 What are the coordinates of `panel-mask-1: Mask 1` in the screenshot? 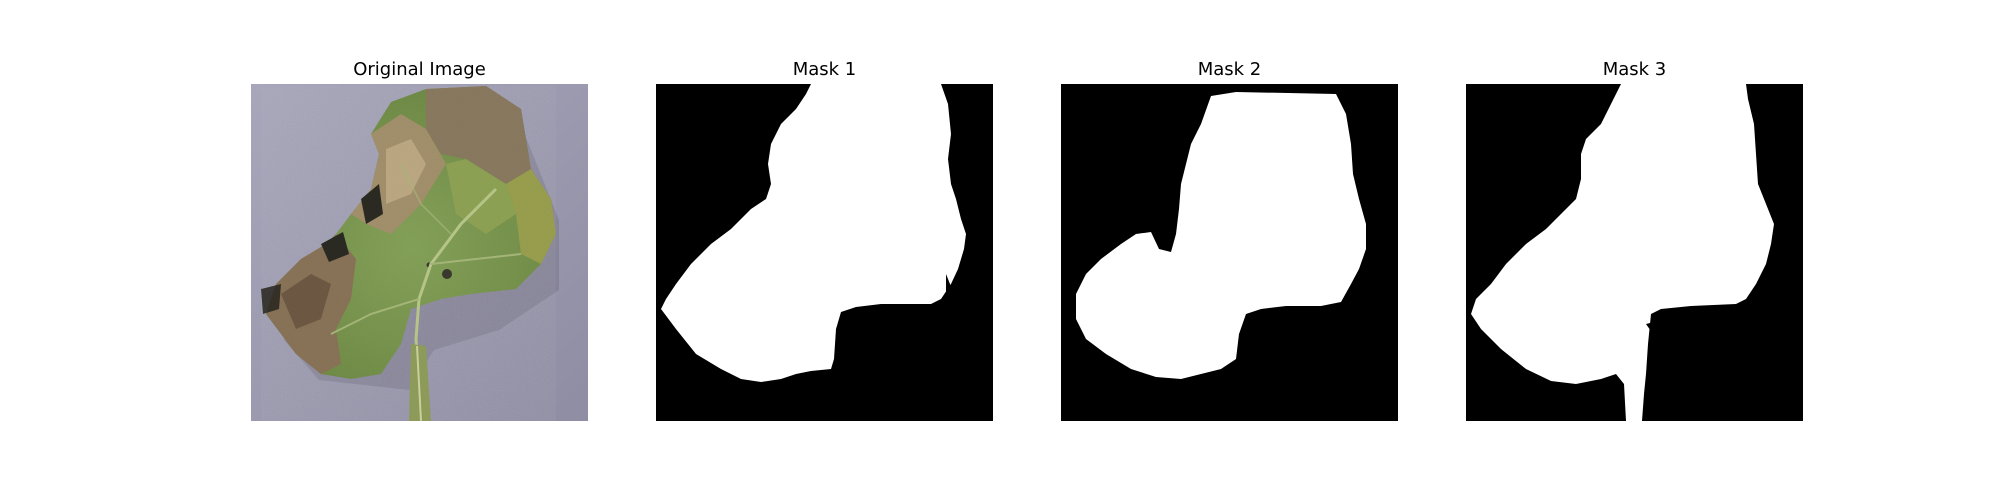 It's located at (824, 210).